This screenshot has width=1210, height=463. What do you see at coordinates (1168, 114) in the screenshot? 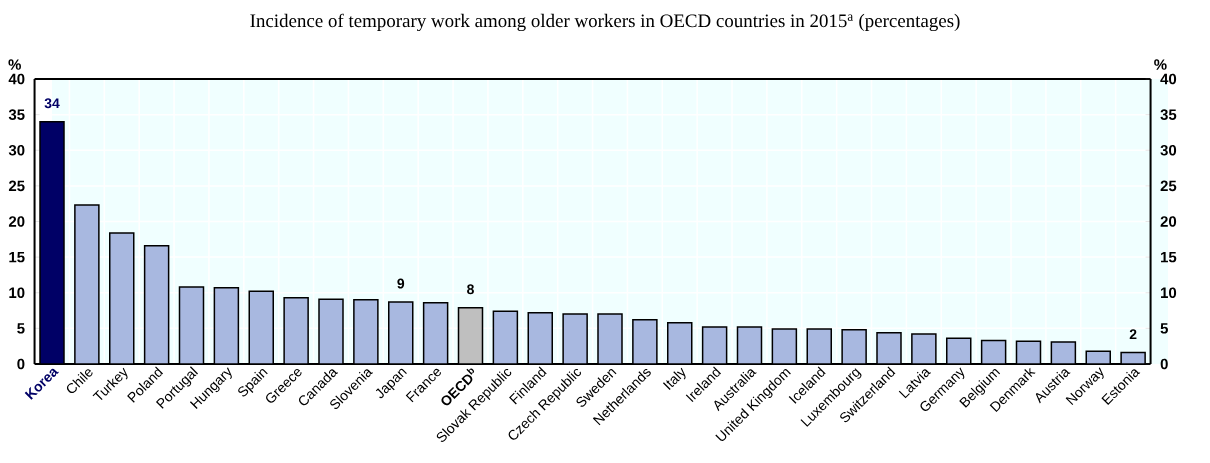
I see `y2-tick-label: 35` at bounding box center [1168, 114].